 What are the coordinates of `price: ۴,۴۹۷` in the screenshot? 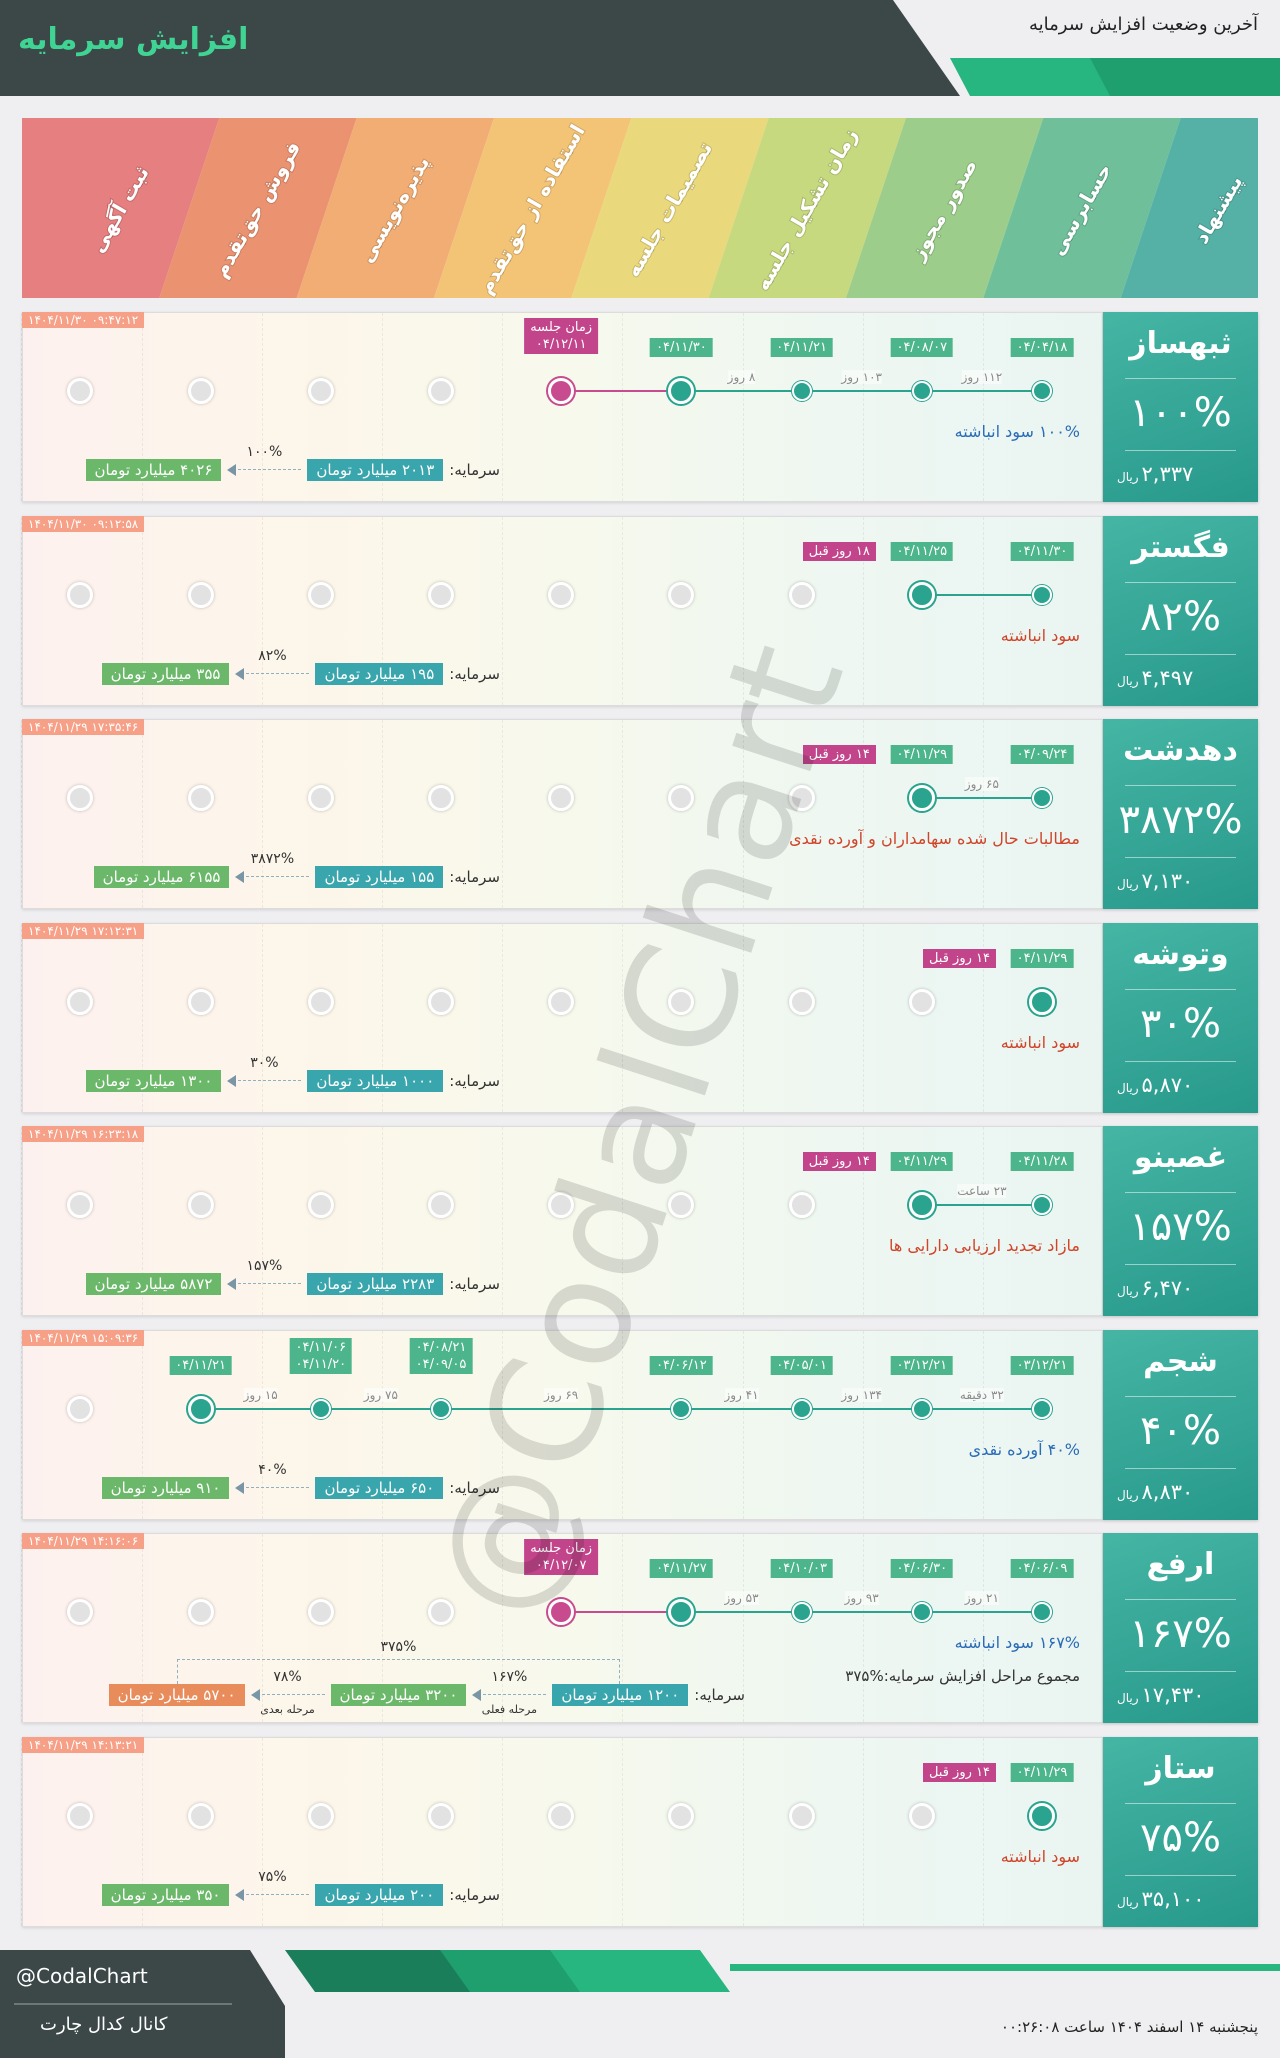 It's located at (1167, 677).